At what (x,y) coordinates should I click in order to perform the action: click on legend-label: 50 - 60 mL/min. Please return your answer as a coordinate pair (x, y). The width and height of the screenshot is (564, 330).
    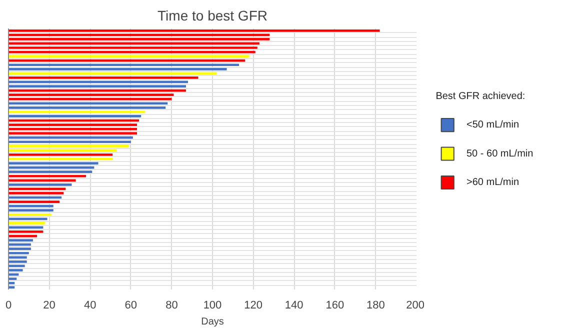
    Looking at the image, I should click on (500, 154).